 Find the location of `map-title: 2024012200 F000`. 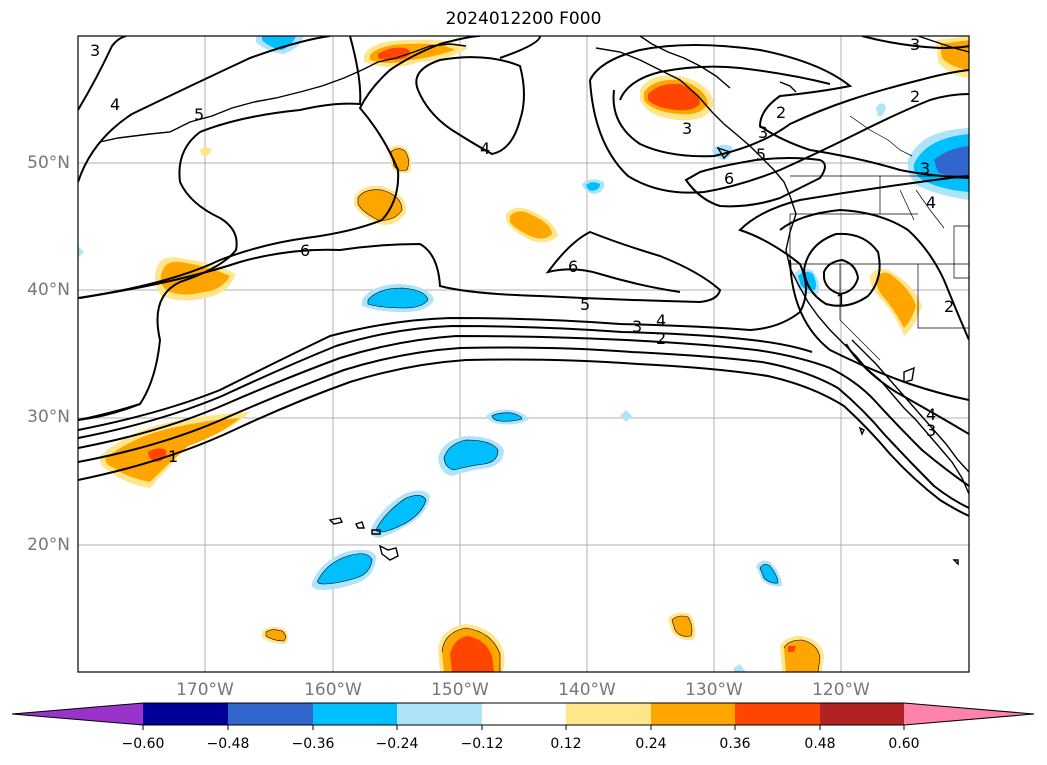

map-title: 2024012200 F000 is located at coordinates (523, 19).